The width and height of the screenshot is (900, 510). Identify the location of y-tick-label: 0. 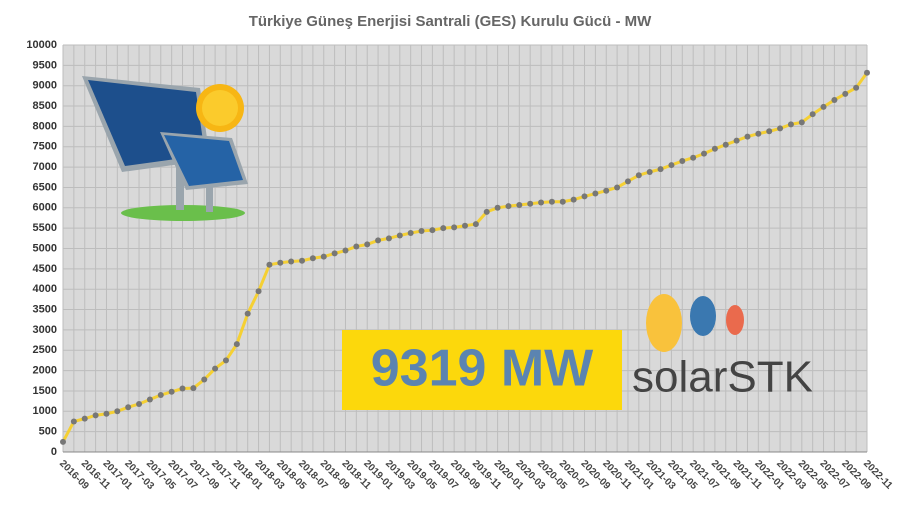
(54, 452).